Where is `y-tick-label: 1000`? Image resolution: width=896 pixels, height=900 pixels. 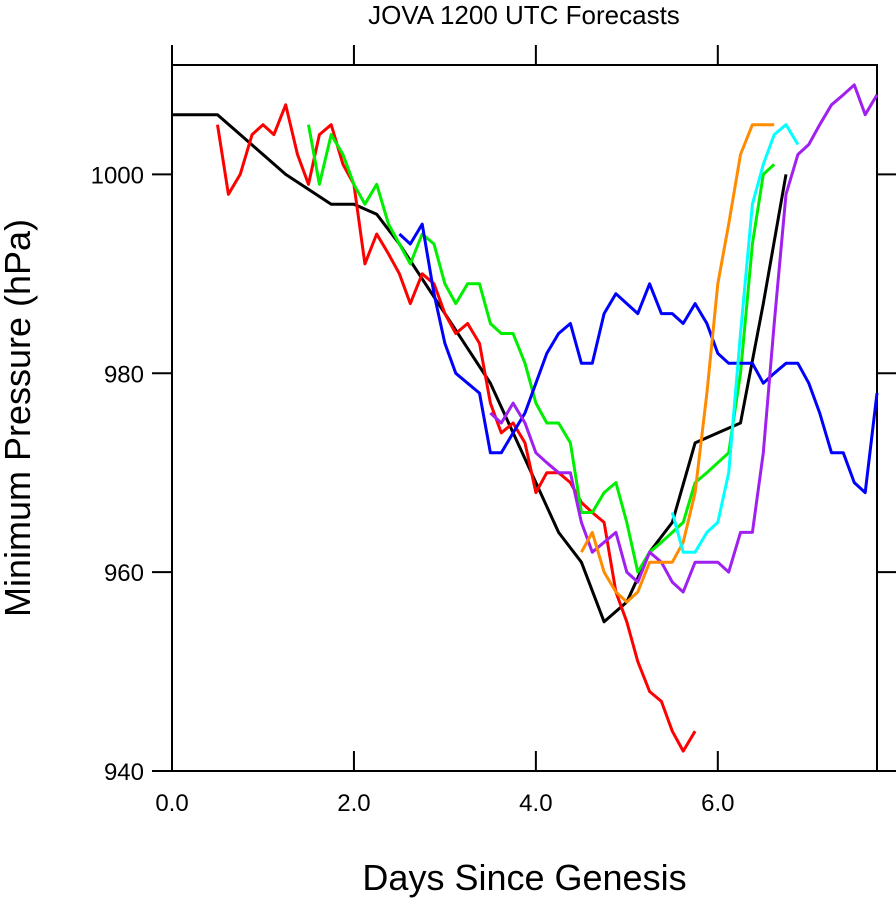 y-tick-label: 1000 is located at coordinates (117, 175).